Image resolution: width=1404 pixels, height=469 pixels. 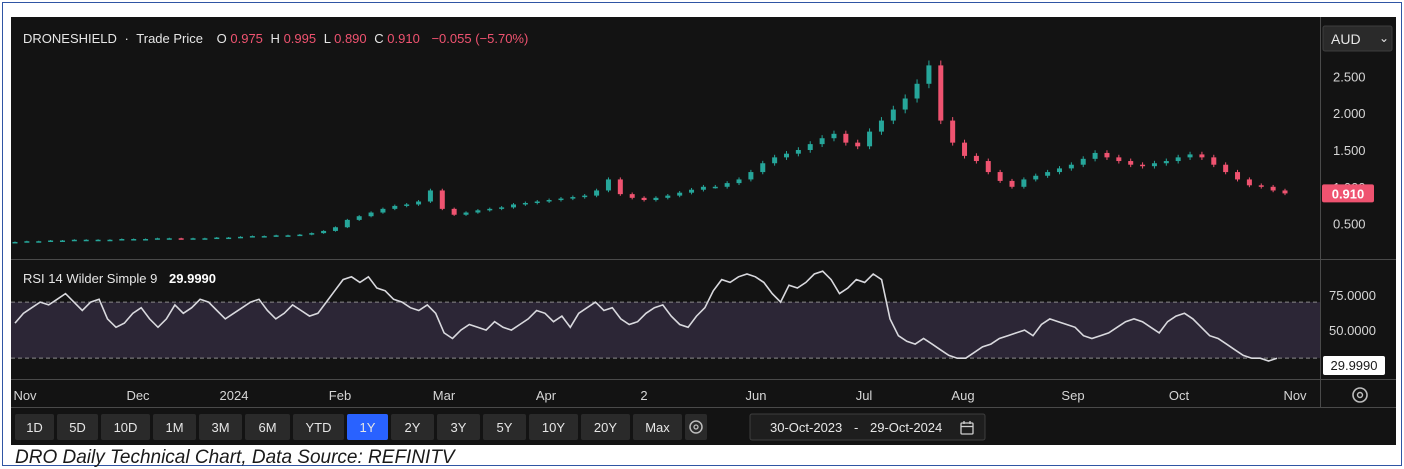 I want to click on date-range-box, so click(x=867, y=427).